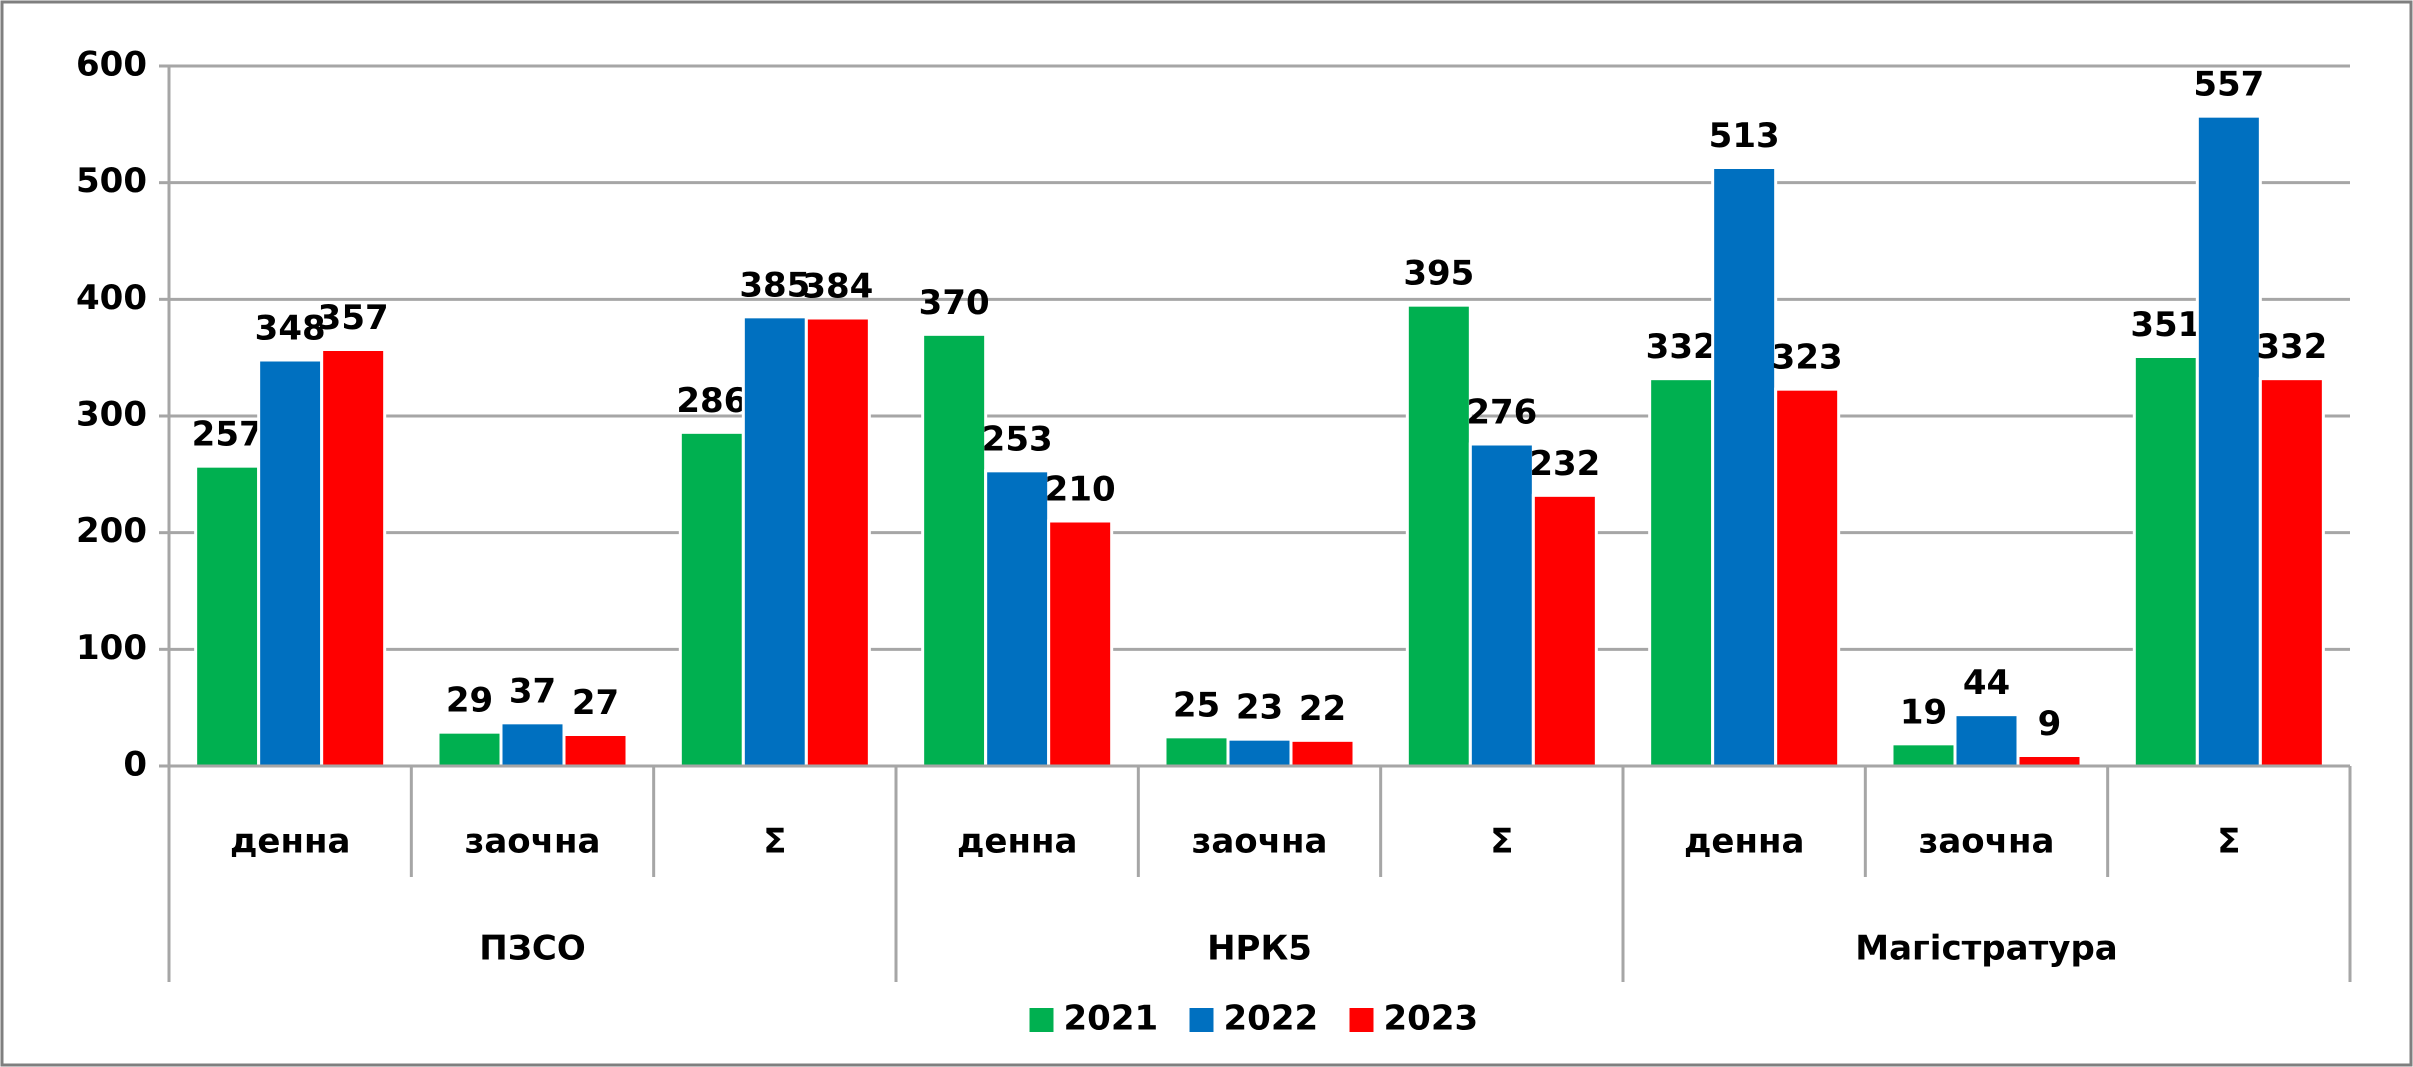 This screenshot has height=1067, width=2413. I want to click on y-tick-label: 500, so click(111, 181).